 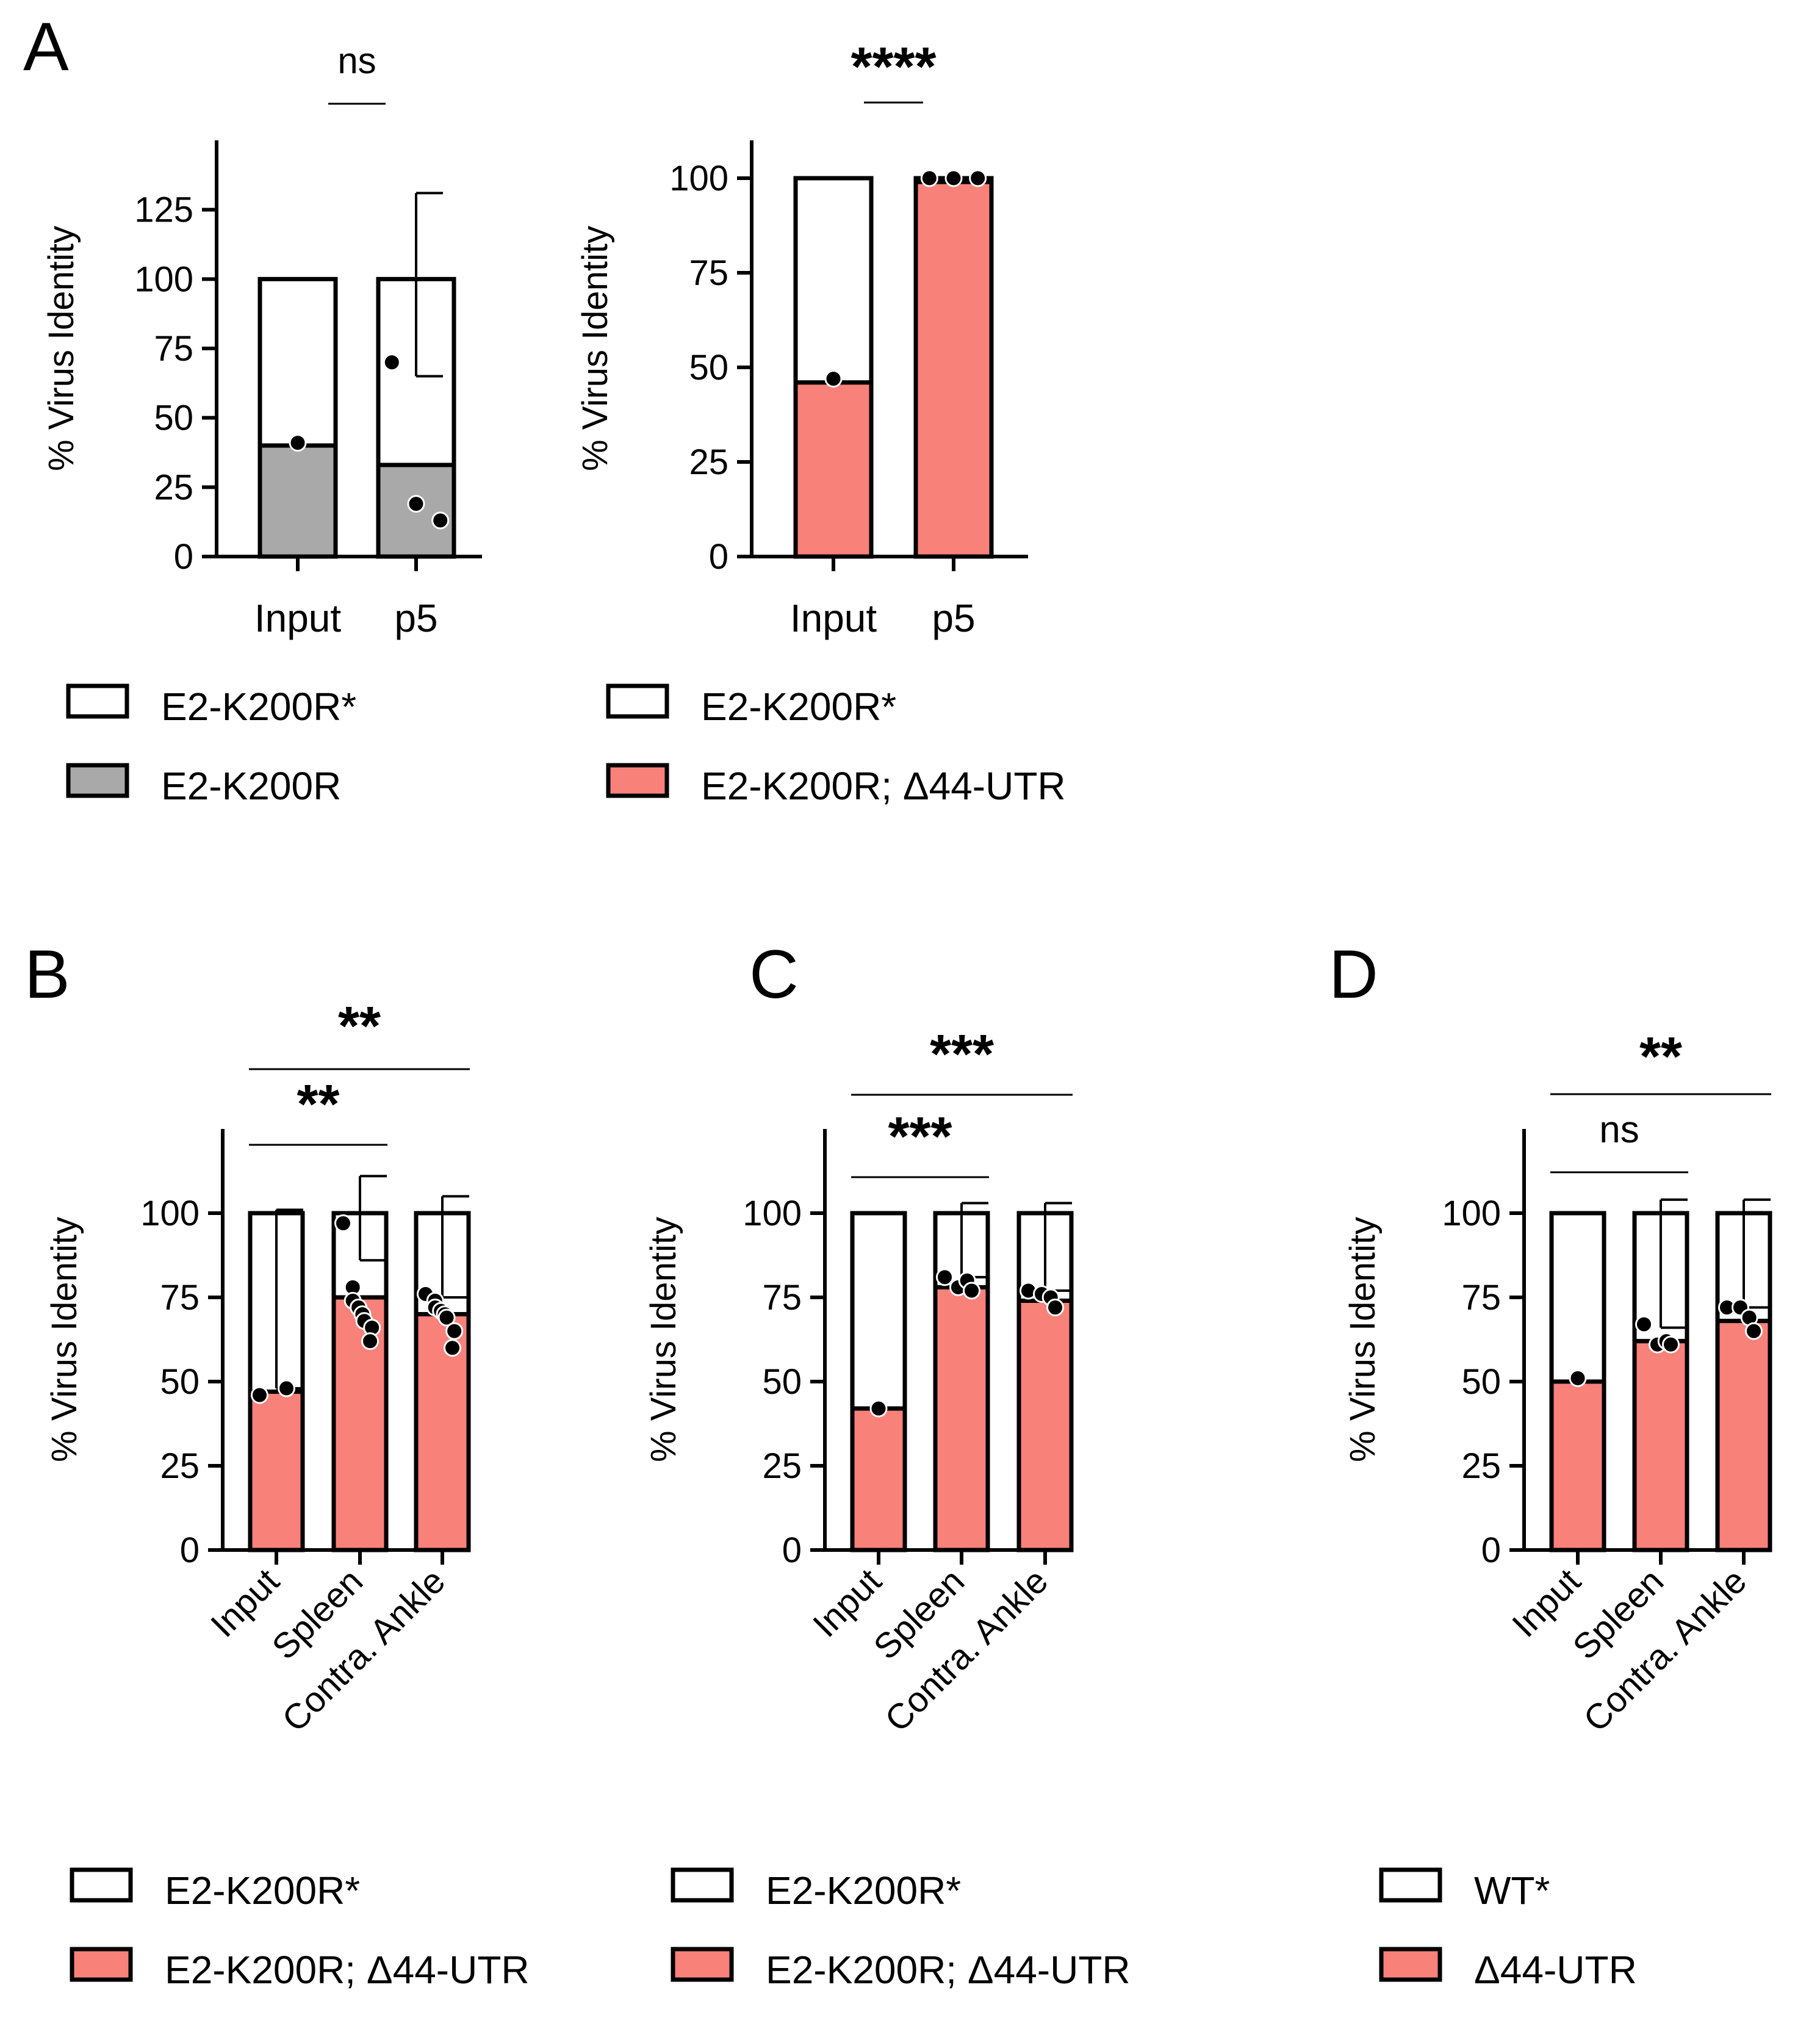 I want to click on legend-label: E2-K200R, so click(x=251, y=786).